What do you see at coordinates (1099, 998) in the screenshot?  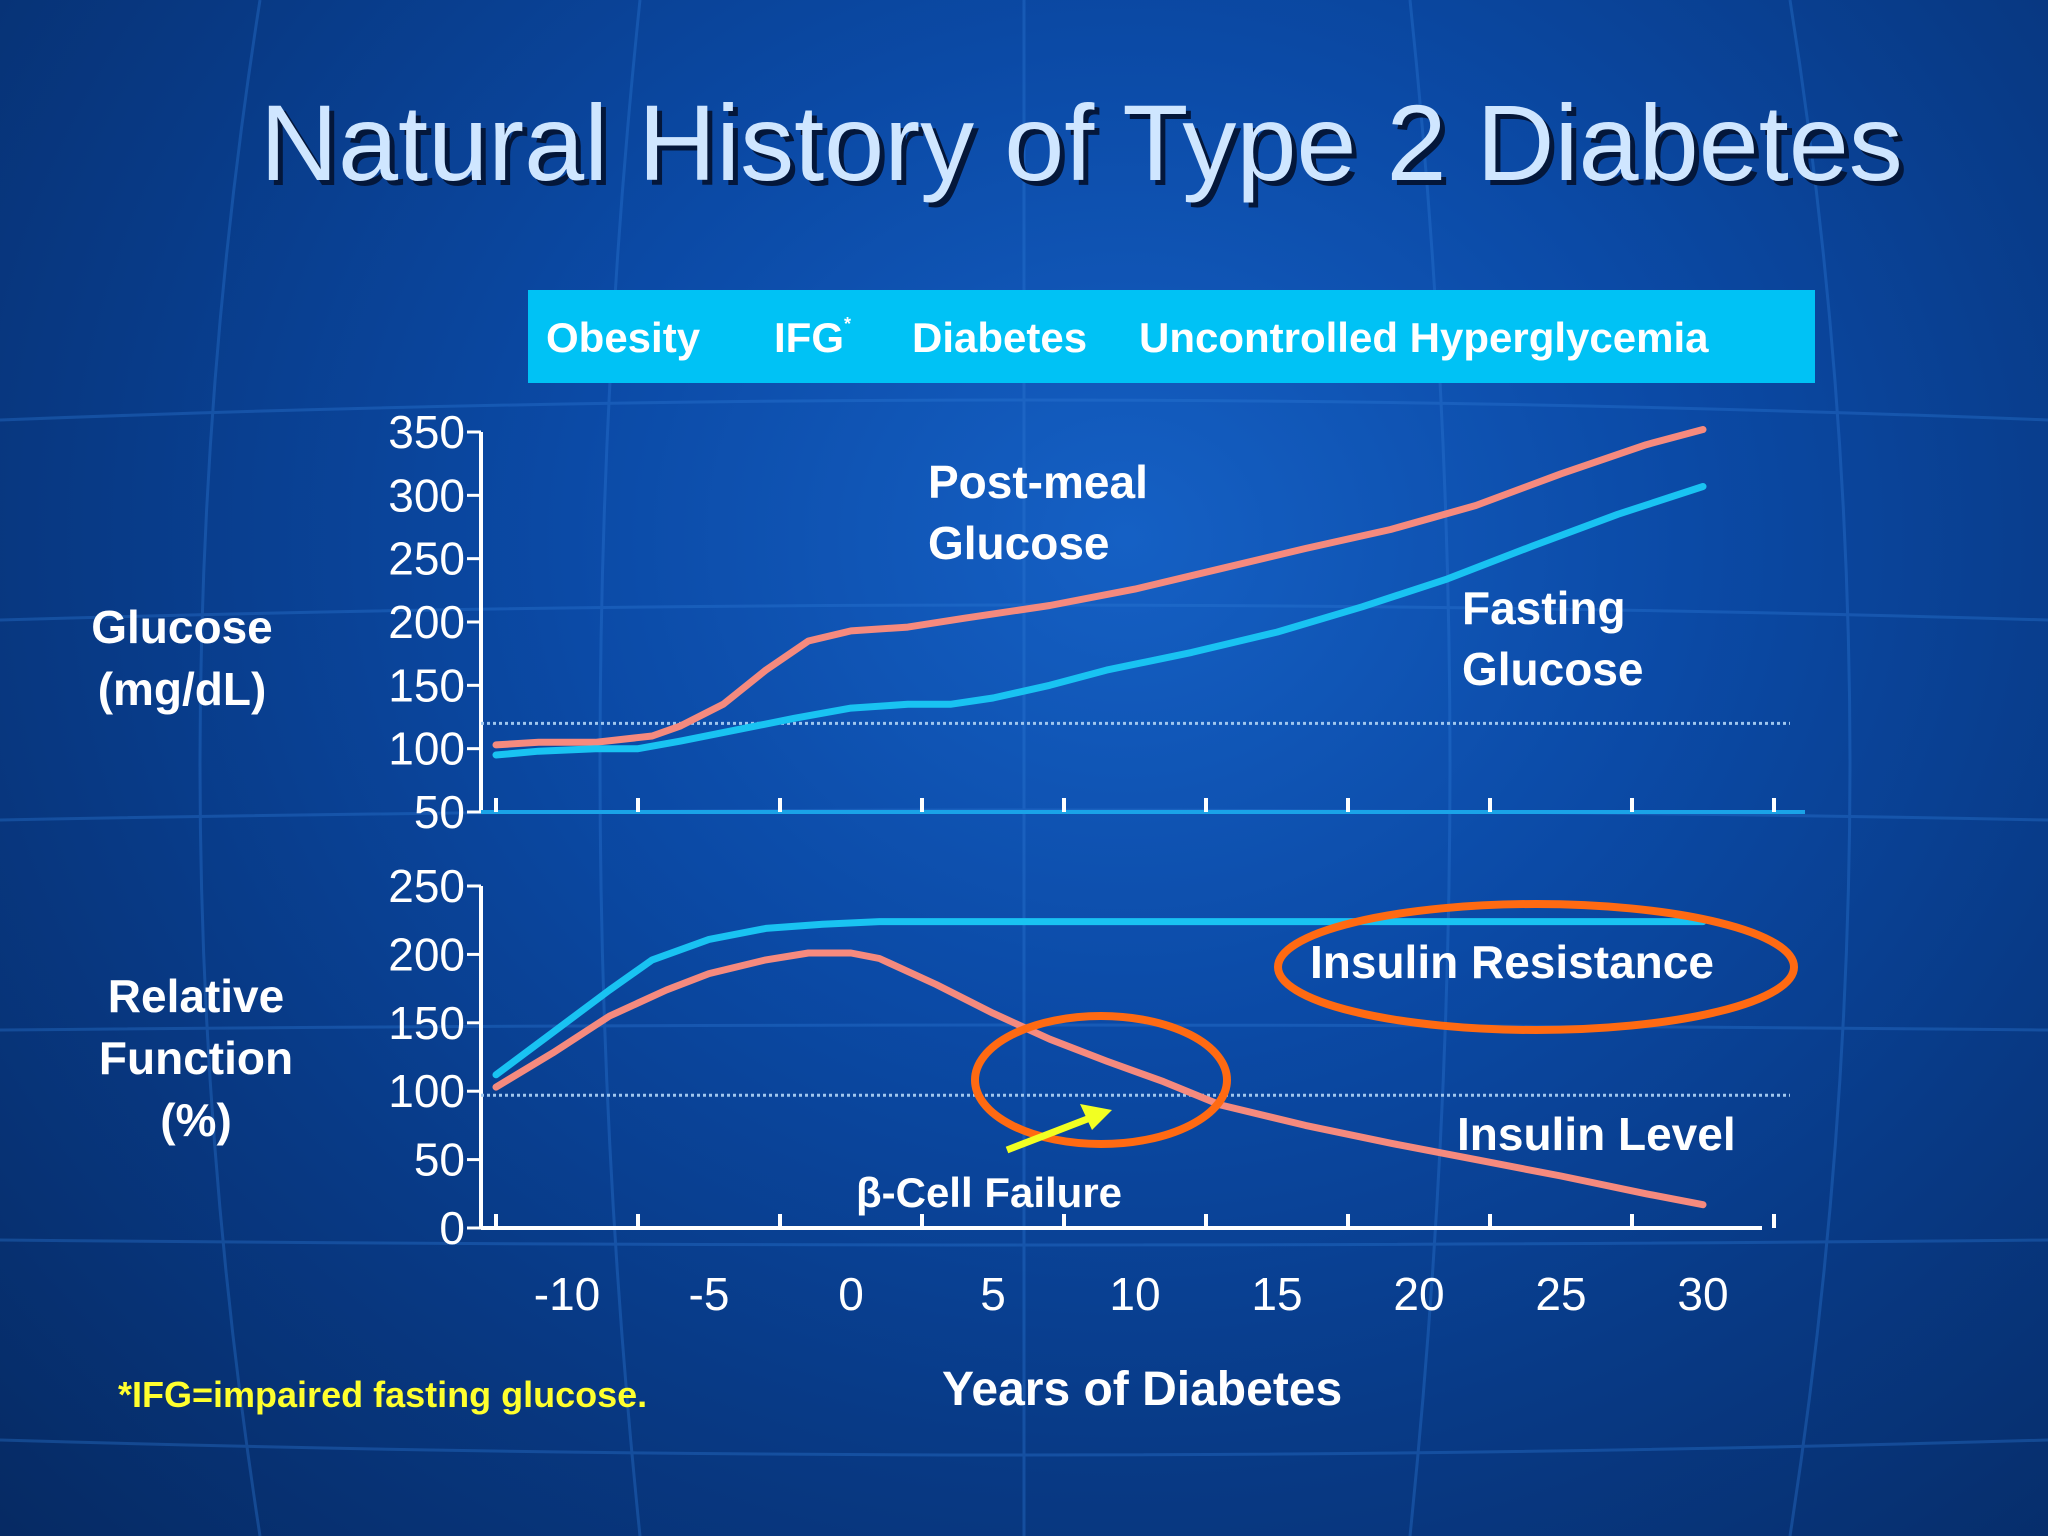 I see `series-line-insulin-resistance` at bounding box center [1099, 998].